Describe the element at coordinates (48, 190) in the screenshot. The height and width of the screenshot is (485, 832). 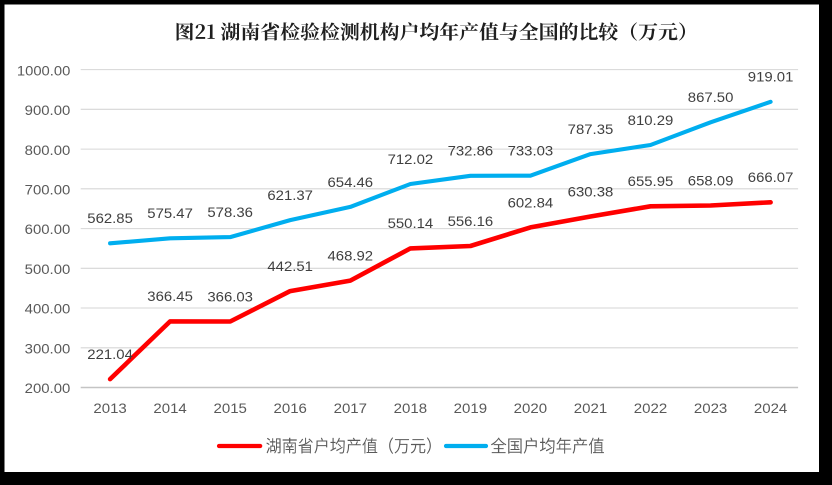
I see `svg-text: 700.00` at that location.